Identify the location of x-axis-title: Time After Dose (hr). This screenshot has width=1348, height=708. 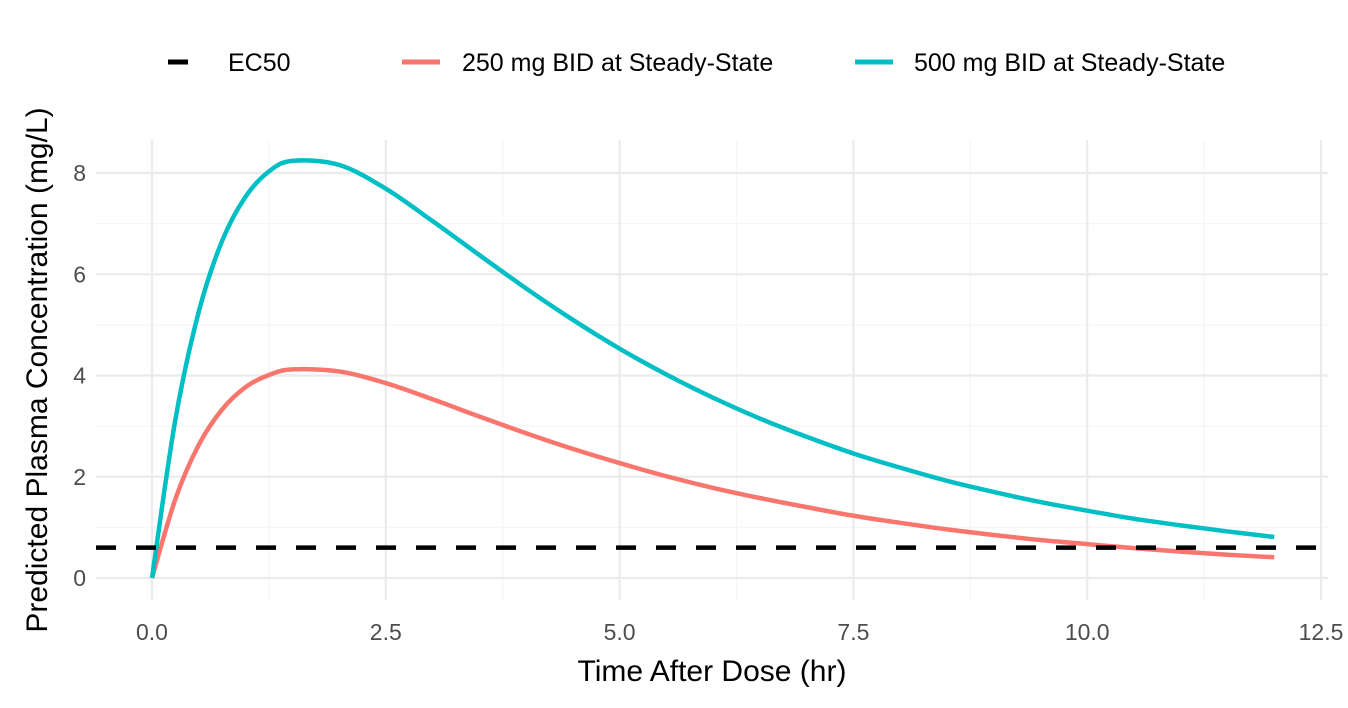
(712, 671).